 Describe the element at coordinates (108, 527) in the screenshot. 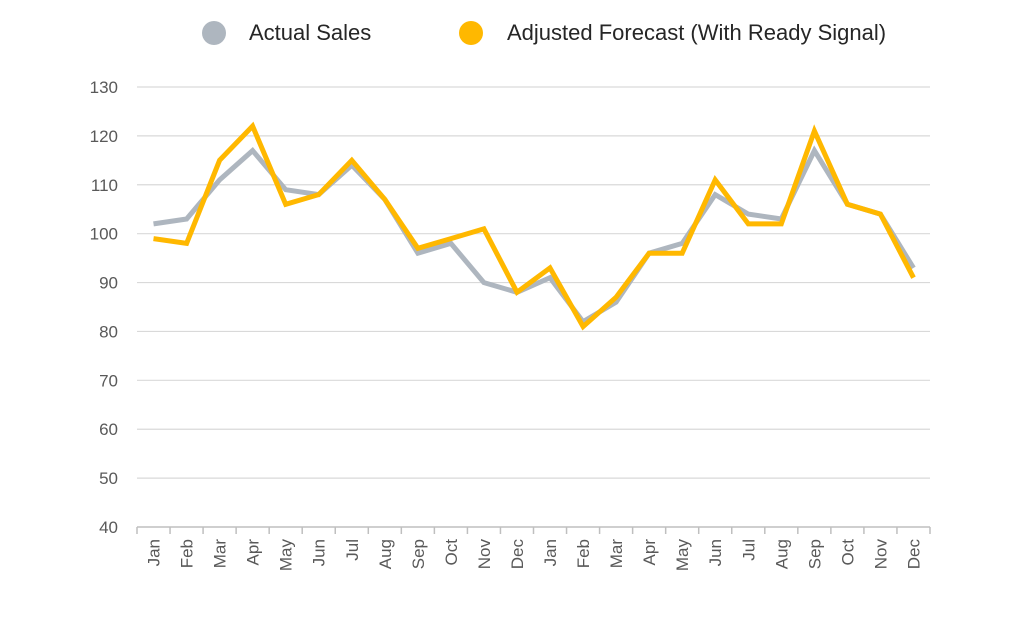

I see `y-tick-label: 40` at that location.